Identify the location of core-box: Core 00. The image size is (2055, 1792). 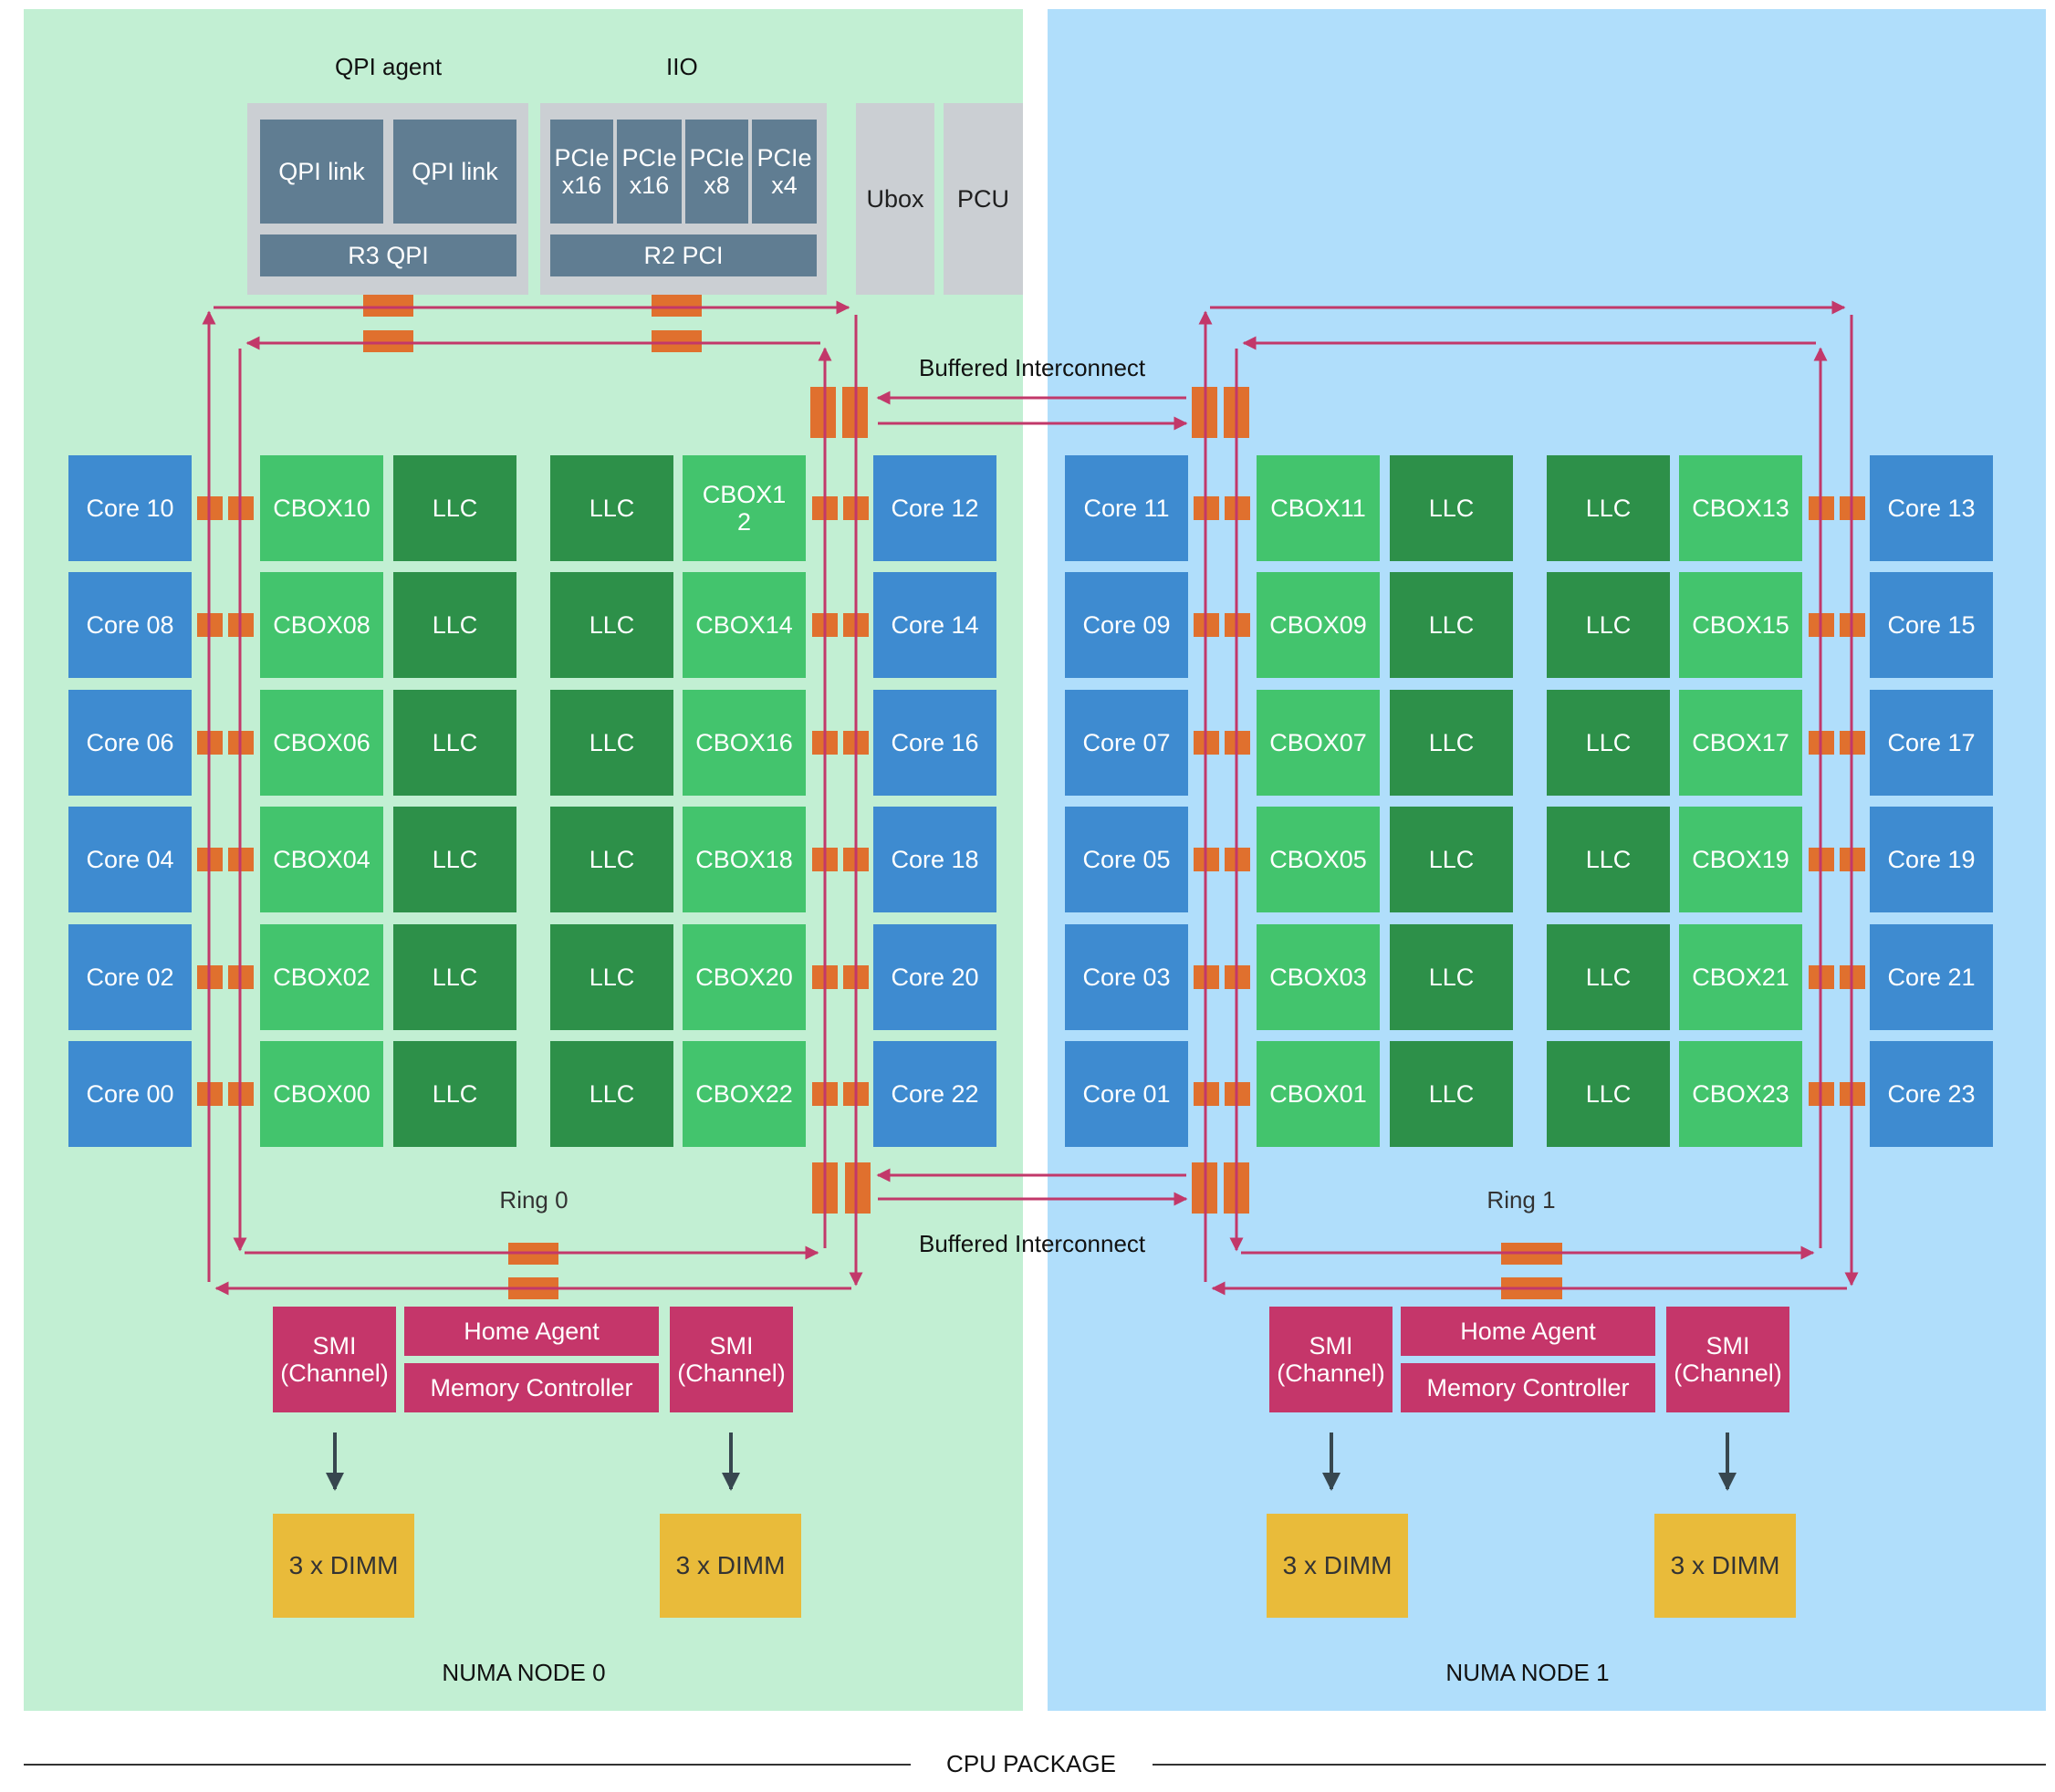
(130, 1094).